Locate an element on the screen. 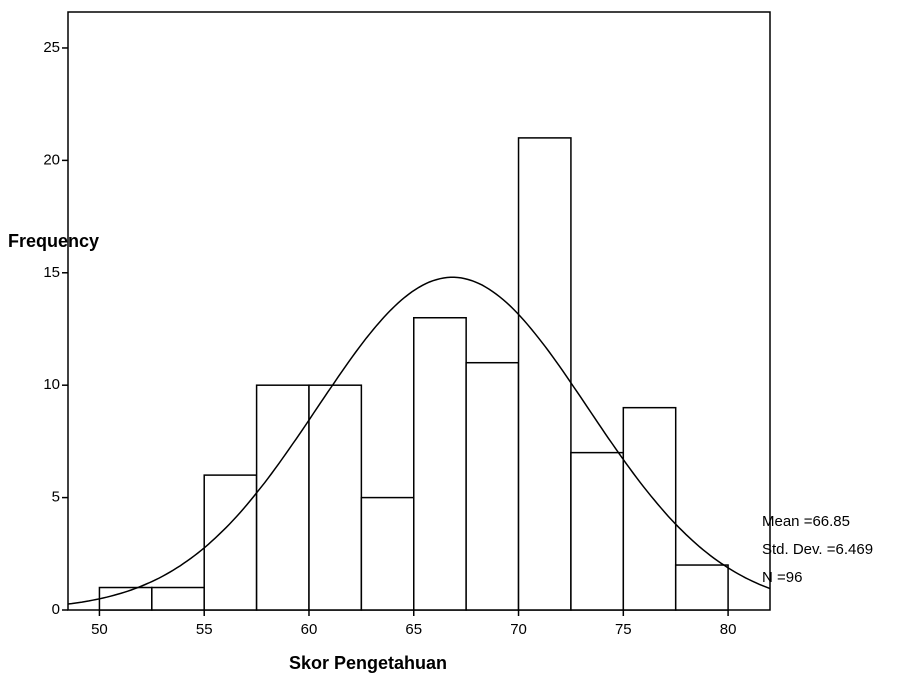 The image size is (904, 681). x-tick-label: 50 is located at coordinates (99, 629).